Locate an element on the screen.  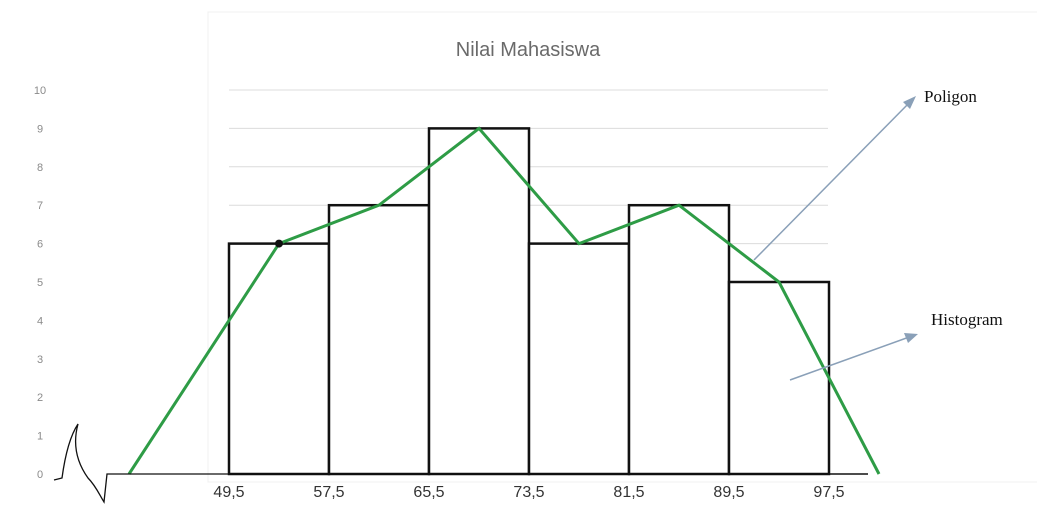
y-tick-label: 8 is located at coordinates (40, 168).